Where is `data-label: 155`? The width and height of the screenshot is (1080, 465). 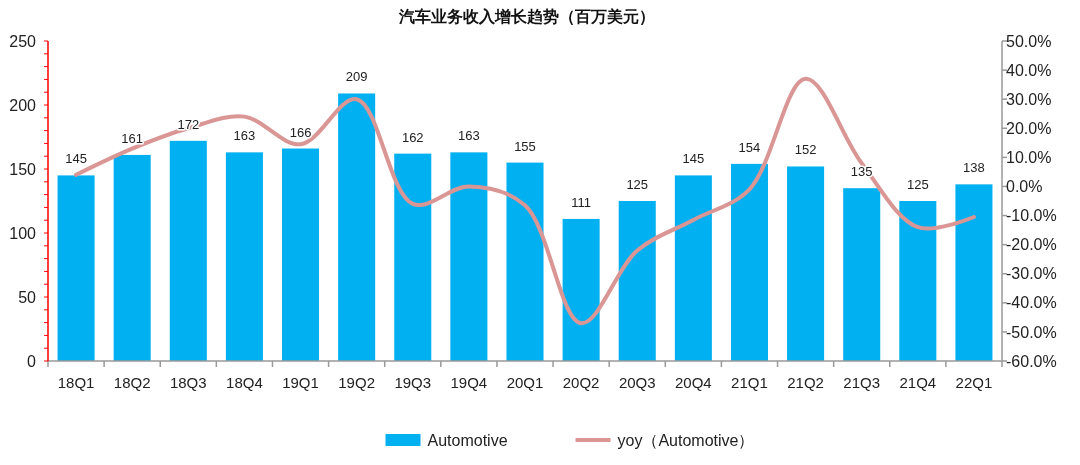
data-label: 155 is located at coordinates (525, 146).